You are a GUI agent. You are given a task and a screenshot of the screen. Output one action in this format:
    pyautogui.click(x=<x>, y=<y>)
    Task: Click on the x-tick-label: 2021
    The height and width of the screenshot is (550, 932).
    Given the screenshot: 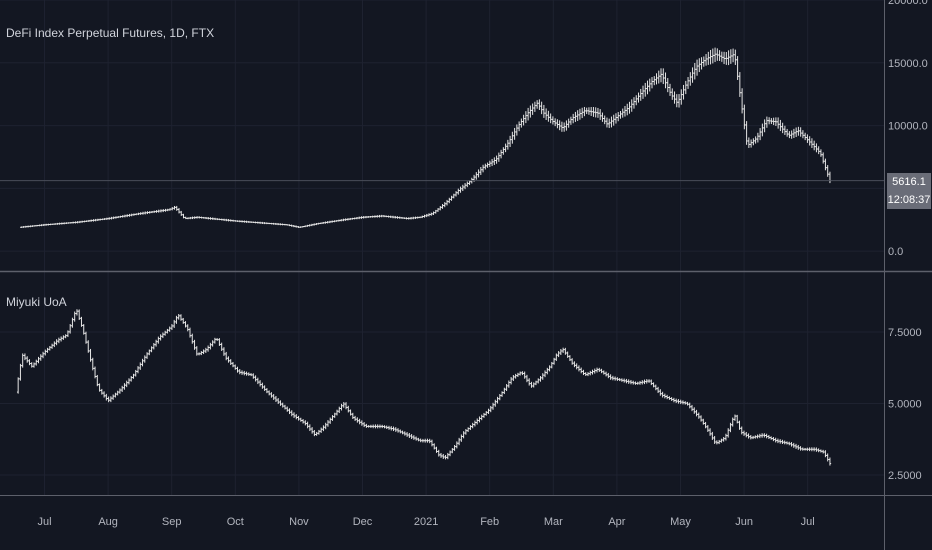 What is the action you would take?
    pyautogui.click(x=426, y=522)
    